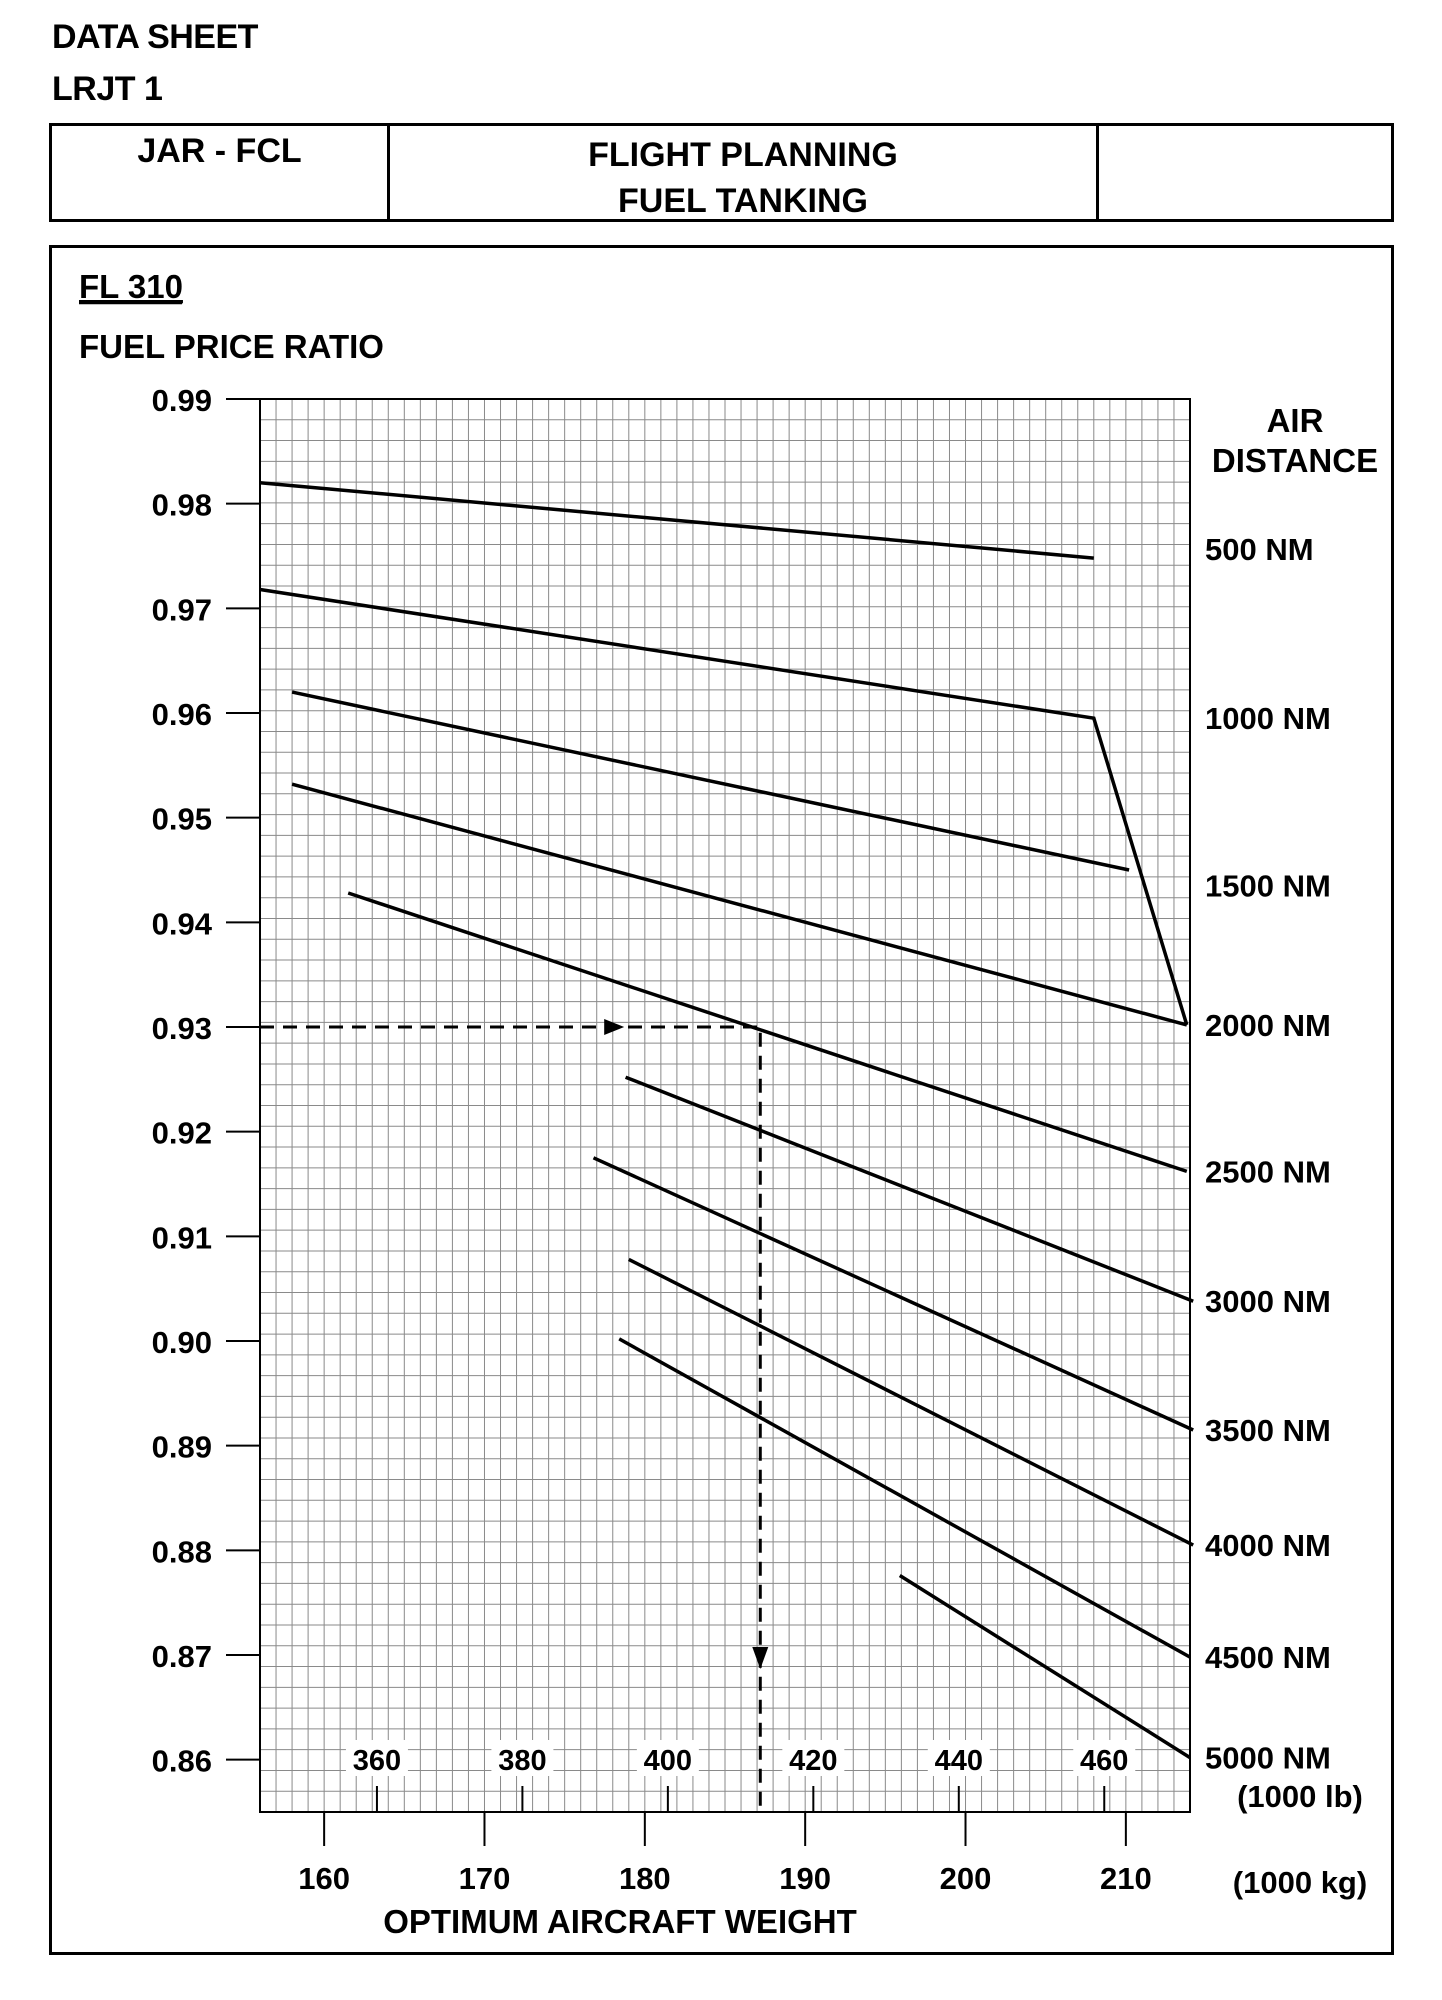 The height and width of the screenshot is (2000, 1442). Describe the element at coordinates (1268, 1758) in the screenshot. I see `series-label: 5000 NM` at that location.